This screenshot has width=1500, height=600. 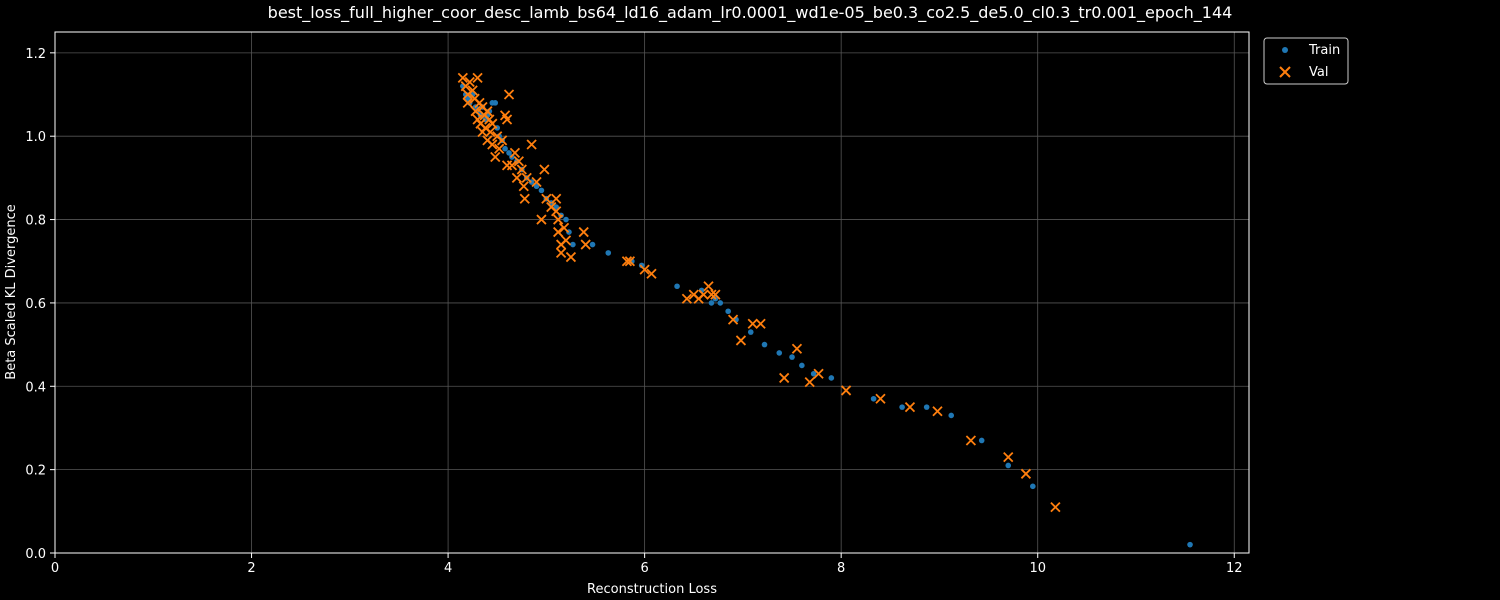 I want to click on y-axis: 0.0 0.2 0.4 0.6 0.8 1.0 1.2, so click(x=40, y=304).